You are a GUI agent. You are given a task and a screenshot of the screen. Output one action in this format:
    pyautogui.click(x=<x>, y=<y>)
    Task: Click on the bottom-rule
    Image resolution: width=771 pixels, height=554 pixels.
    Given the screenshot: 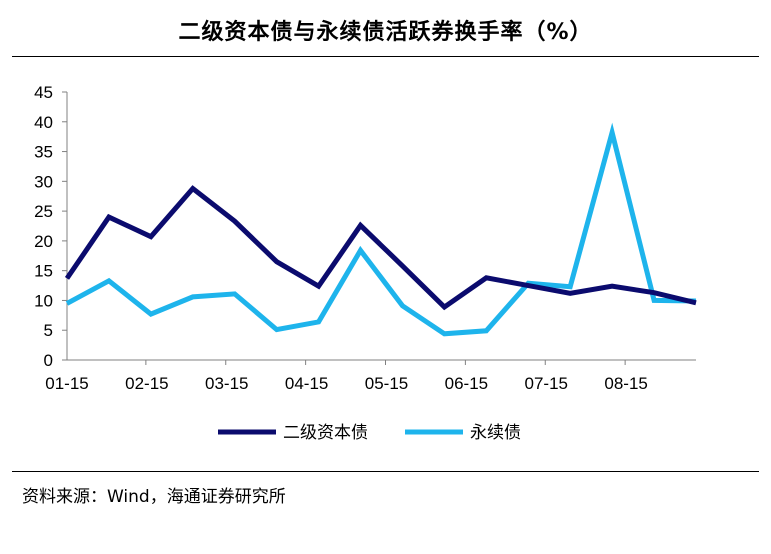 What is the action you would take?
    pyautogui.click(x=385, y=471)
    